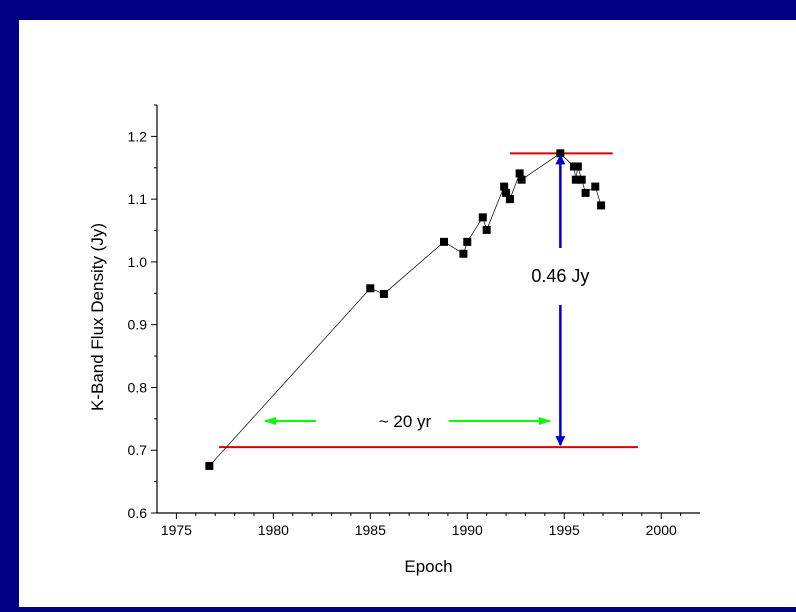 The width and height of the screenshot is (796, 612). What do you see at coordinates (138, 199) in the screenshot?
I see `y-tick-label: 1.1` at bounding box center [138, 199].